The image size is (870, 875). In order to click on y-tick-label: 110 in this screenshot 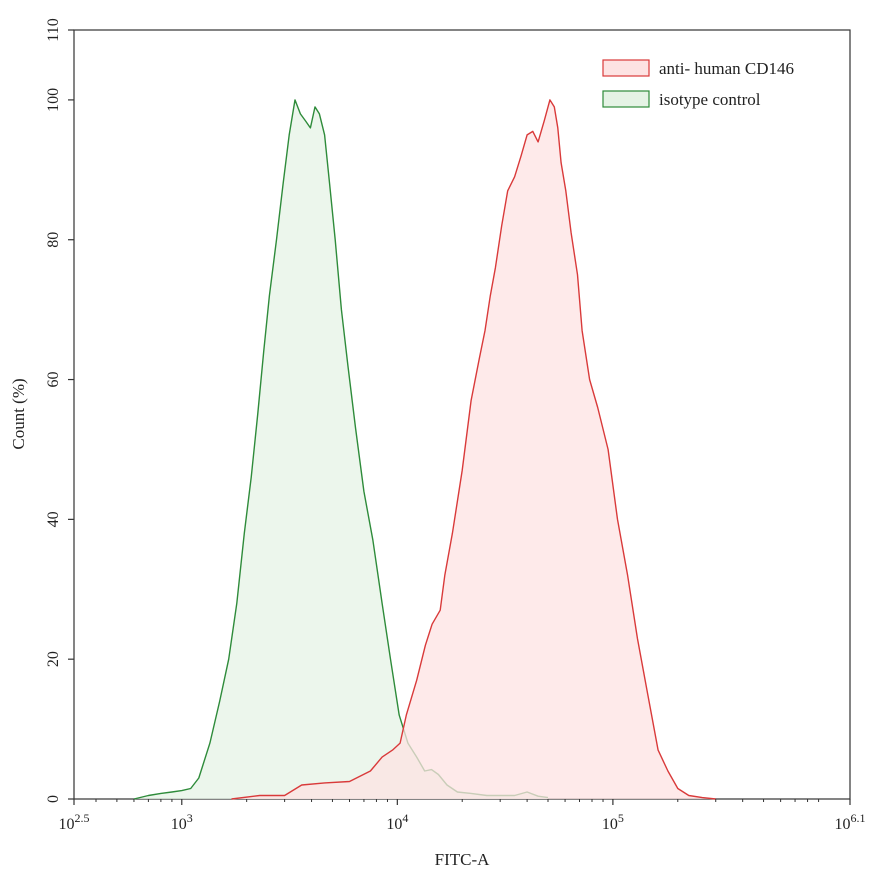, I will do `click(53, 29)`.